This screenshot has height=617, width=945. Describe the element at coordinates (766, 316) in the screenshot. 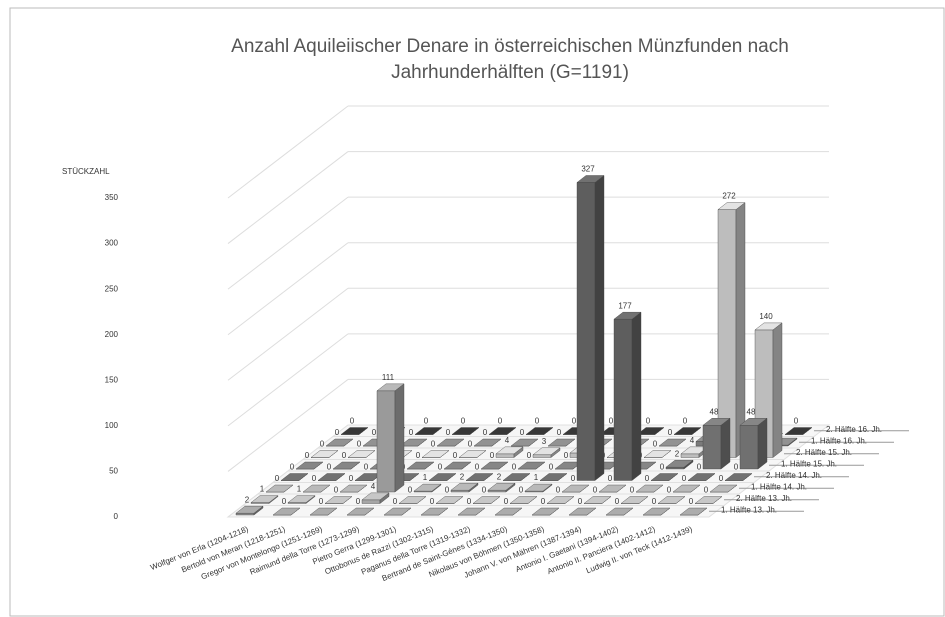

I see `data-label: 140` at that location.